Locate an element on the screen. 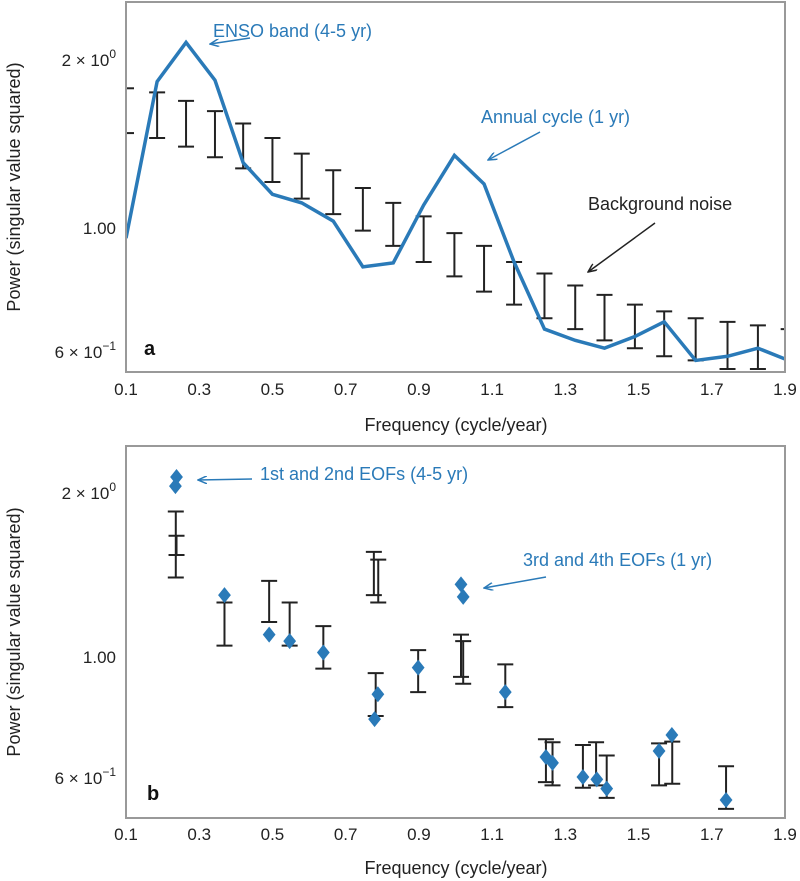 The width and height of the screenshot is (800, 881). x-axis-label-b: Frequency (cycle/year) is located at coordinates (455, 868).